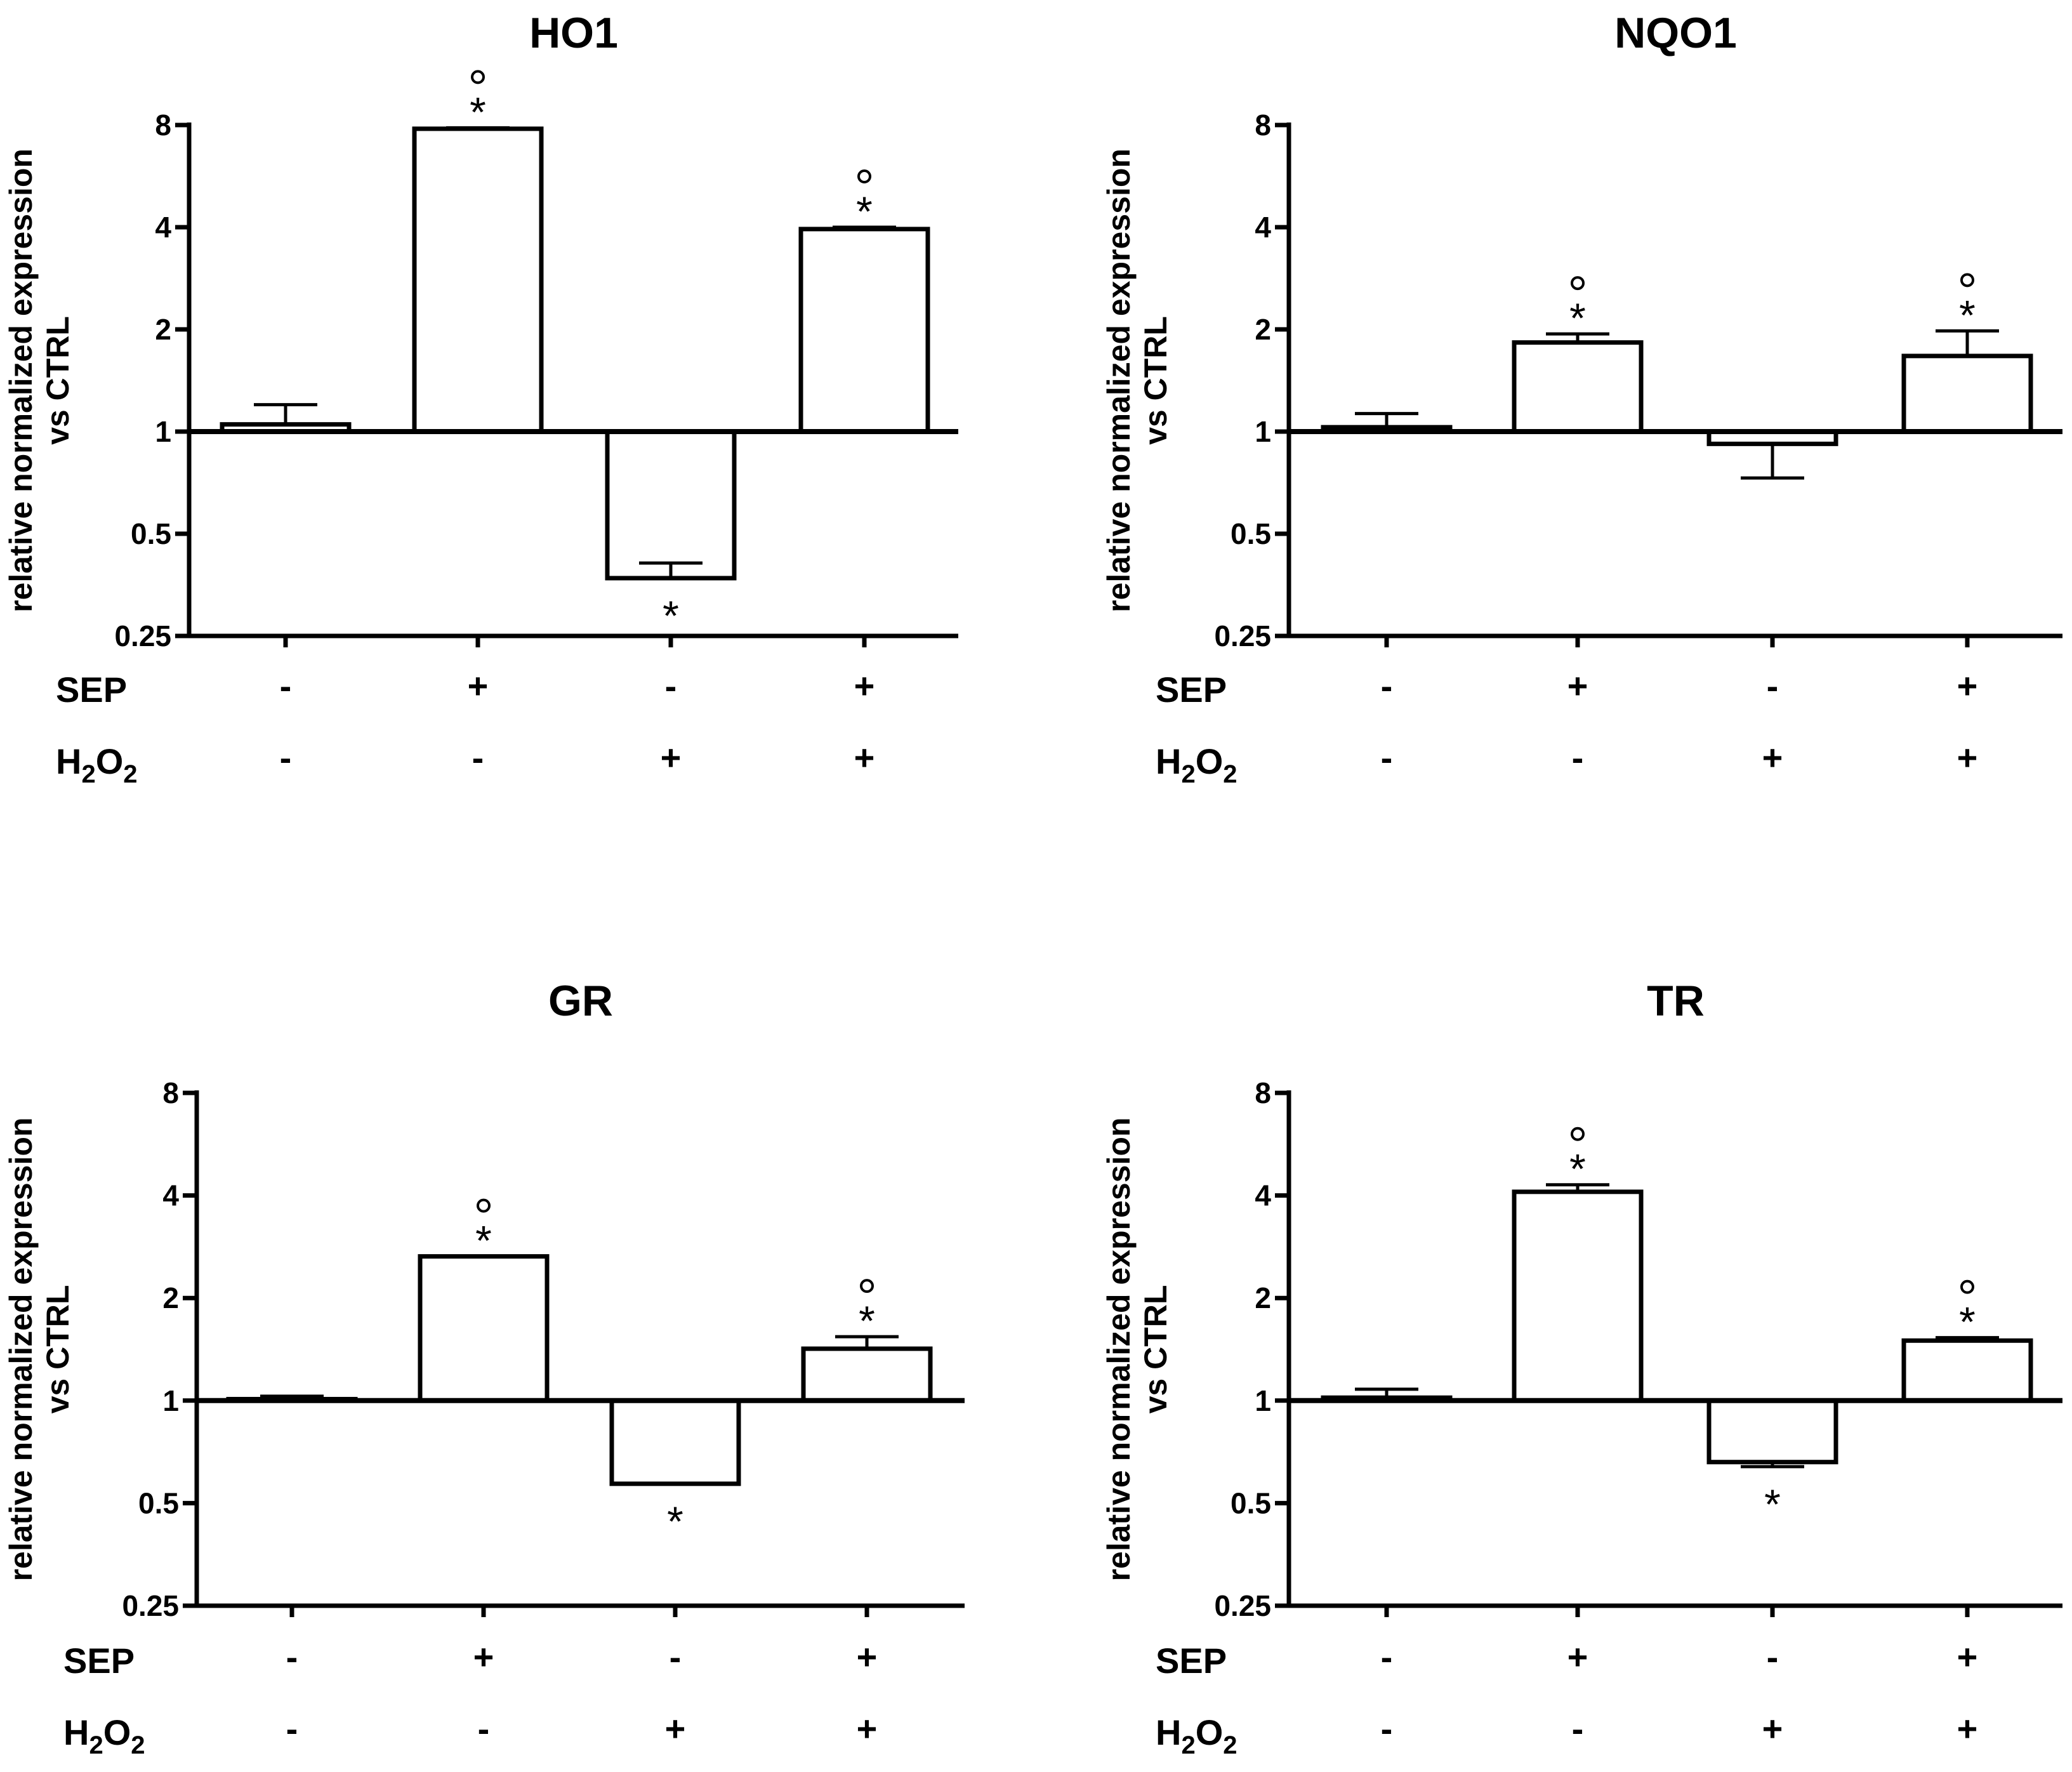 Image resolution: width=2072 pixels, height=1772 pixels. What do you see at coordinates (573, 33) in the screenshot?
I see `chart-title: HO1` at bounding box center [573, 33].